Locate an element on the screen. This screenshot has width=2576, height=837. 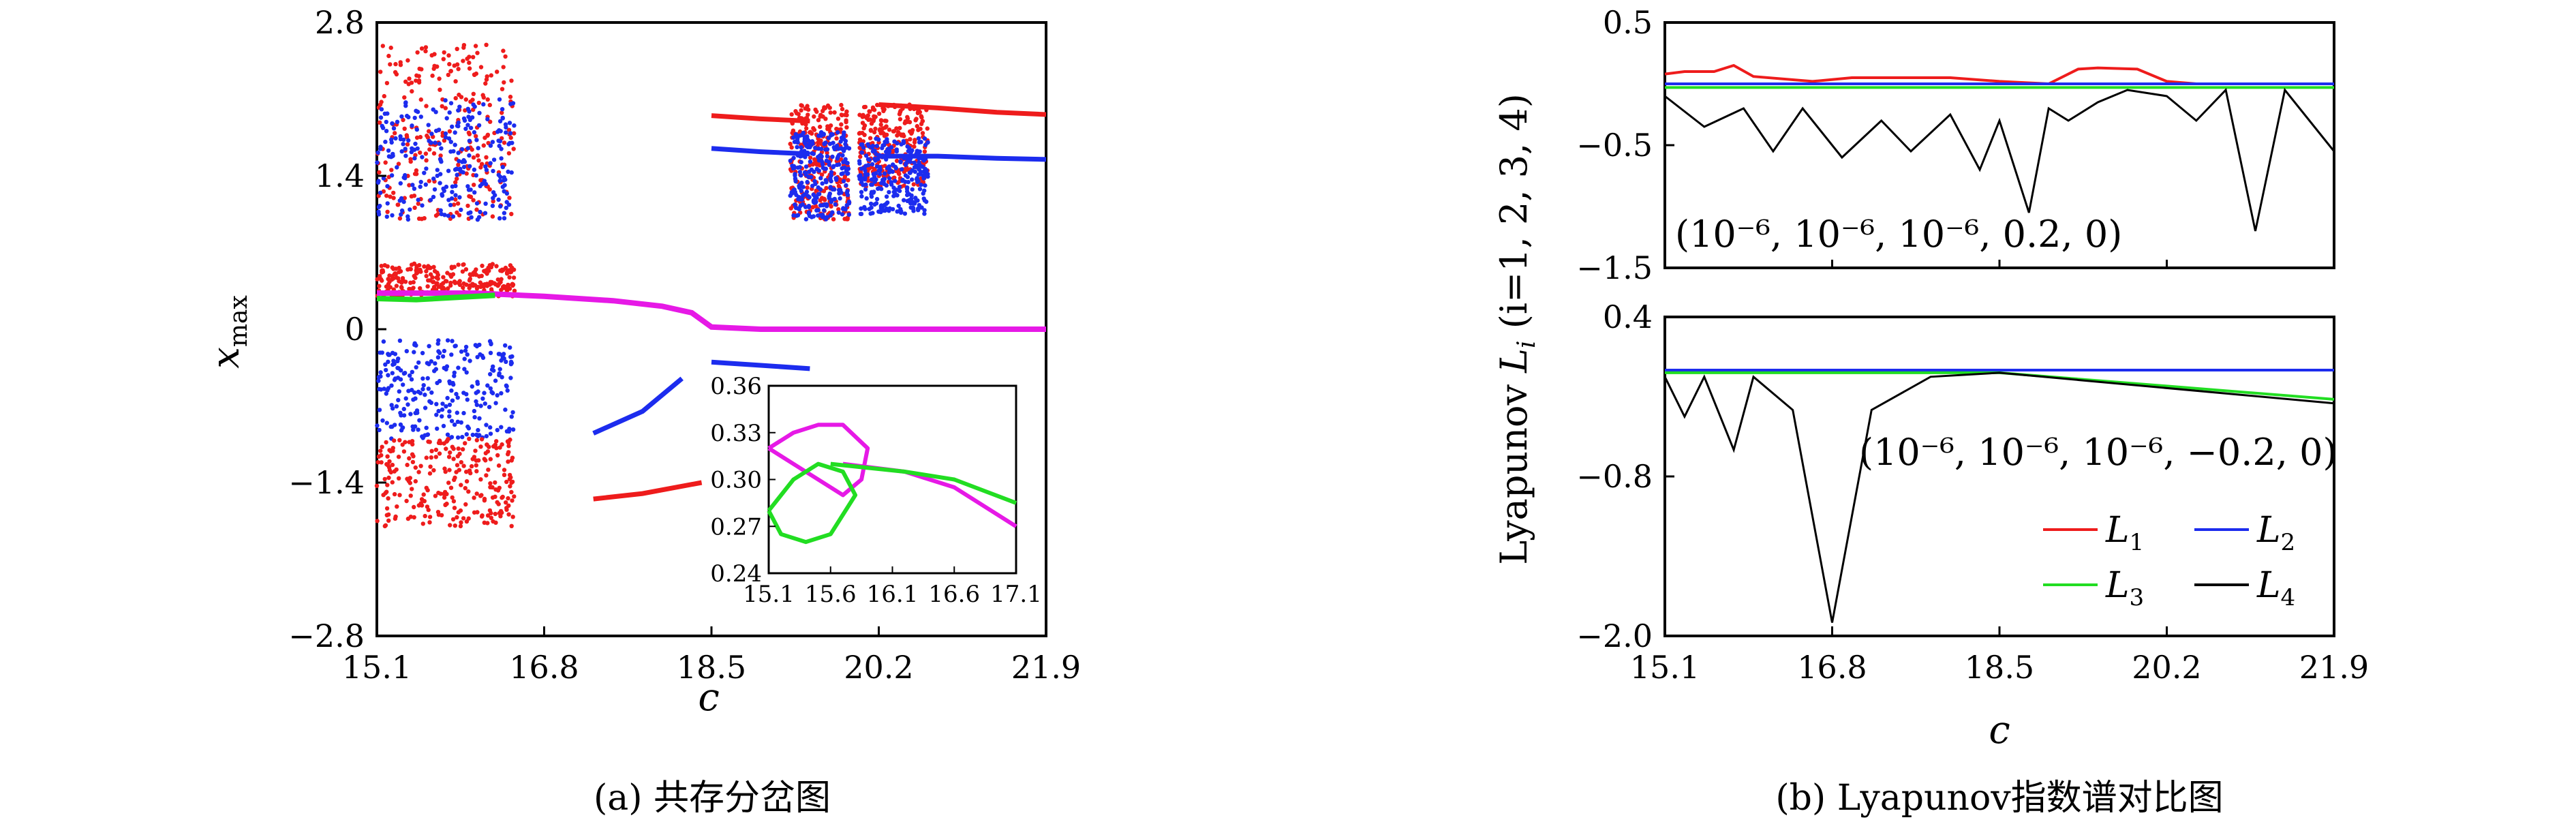
b-top-y-tick-label: −1.5 is located at coordinates (1615, 267).